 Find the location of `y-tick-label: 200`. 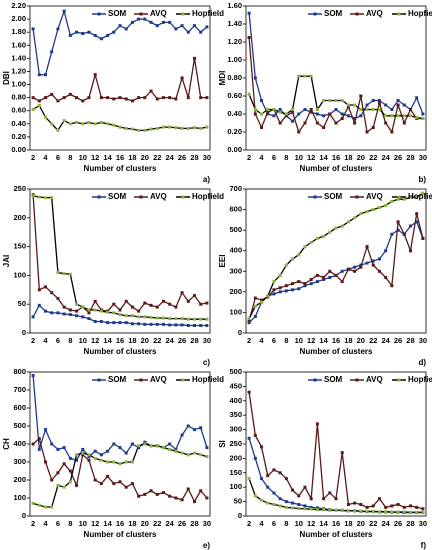

y-tick-label: 200 is located at coordinates (19, 217).